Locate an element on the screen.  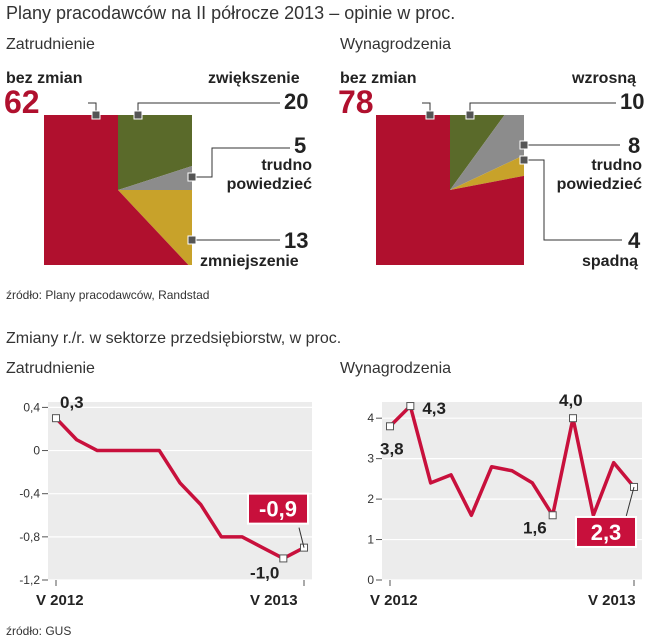
line2-title: Wynagrodzenia is located at coordinates (396, 368).